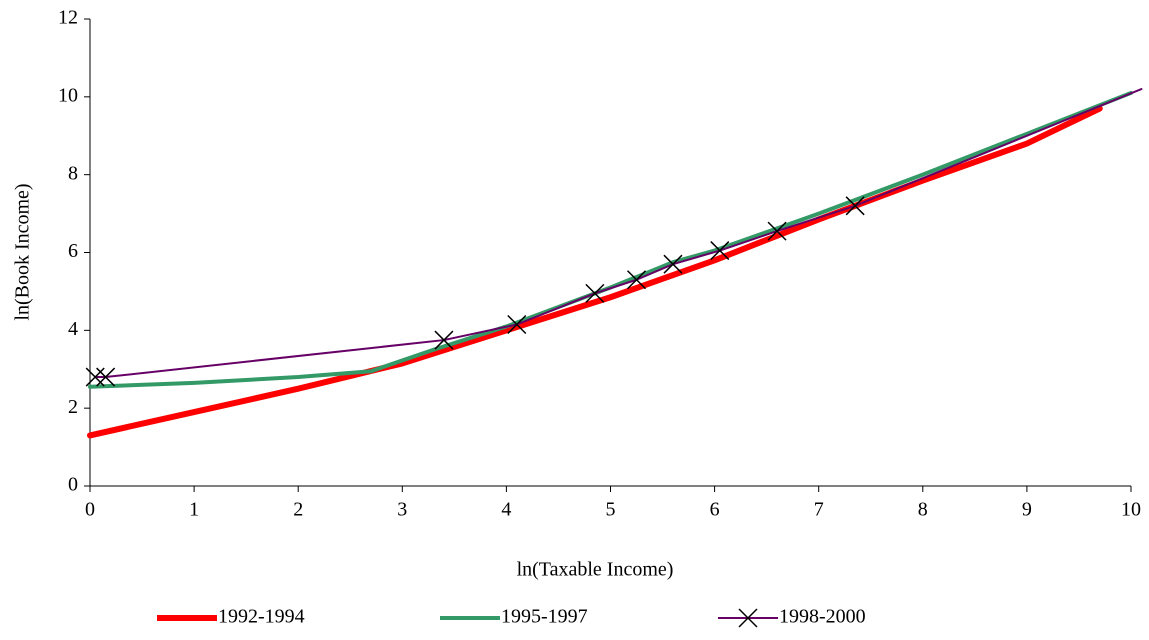 The width and height of the screenshot is (1149, 640). I want to click on legend-label: 1998-2000, so click(822, 617).